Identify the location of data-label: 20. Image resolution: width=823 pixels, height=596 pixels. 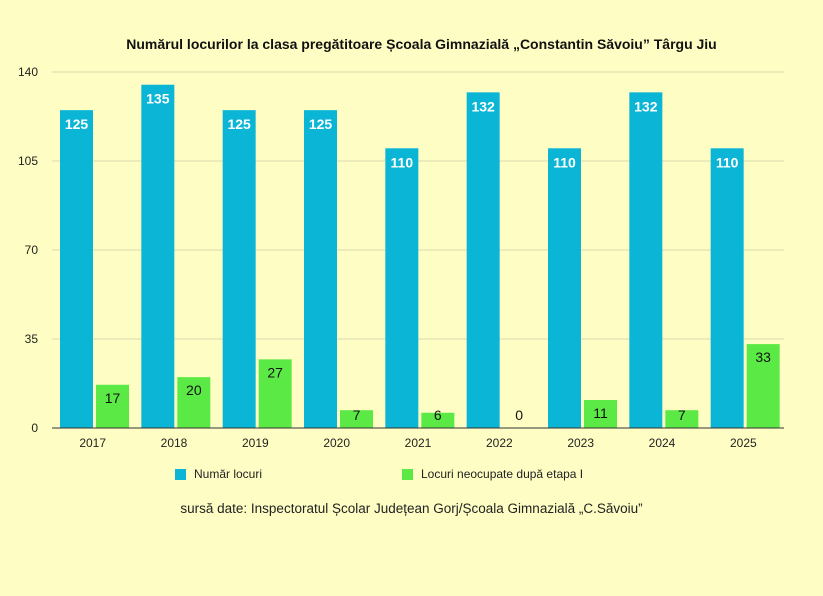
(194, 390).